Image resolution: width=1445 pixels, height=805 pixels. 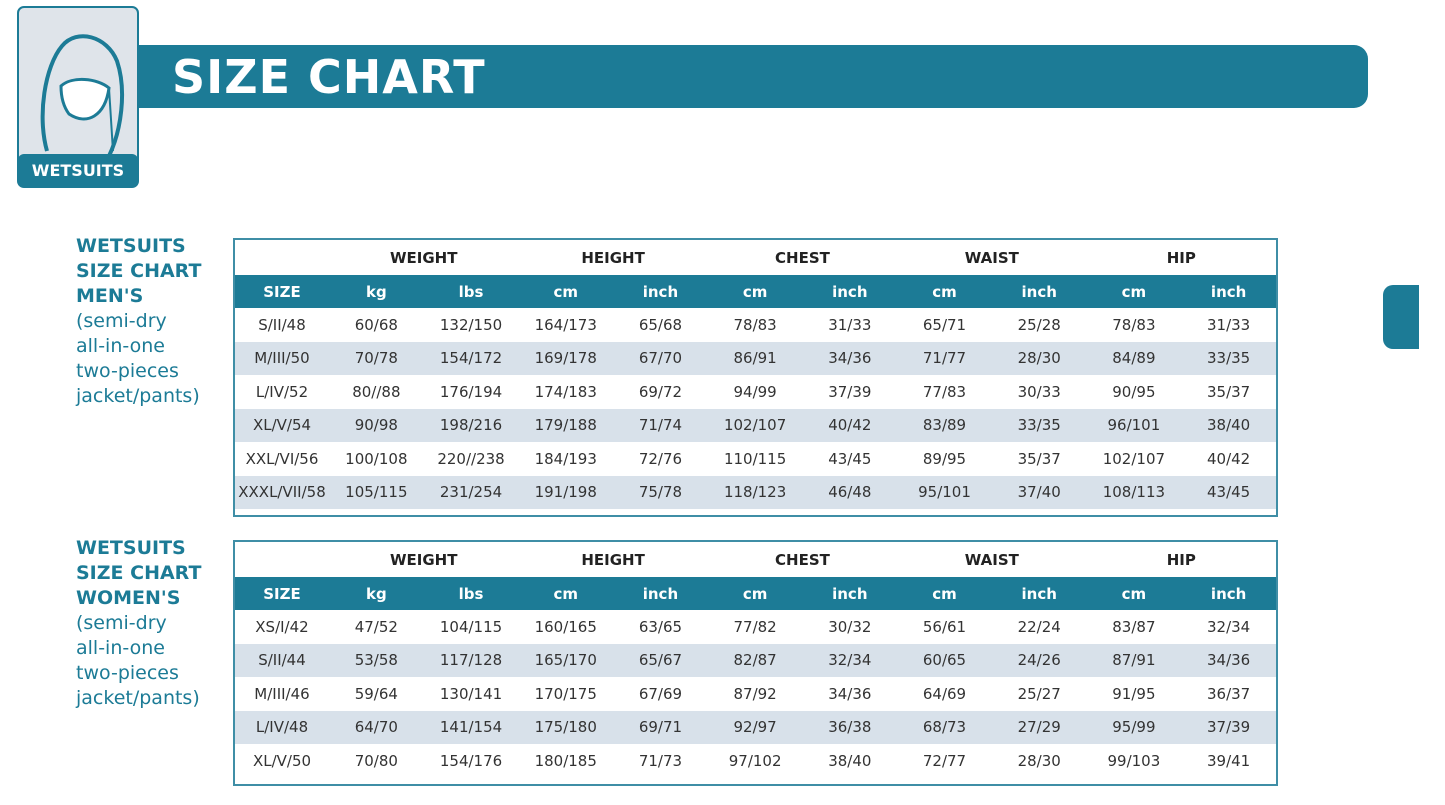 I want to click on cell: 71/73, so click(x=660, y=760).